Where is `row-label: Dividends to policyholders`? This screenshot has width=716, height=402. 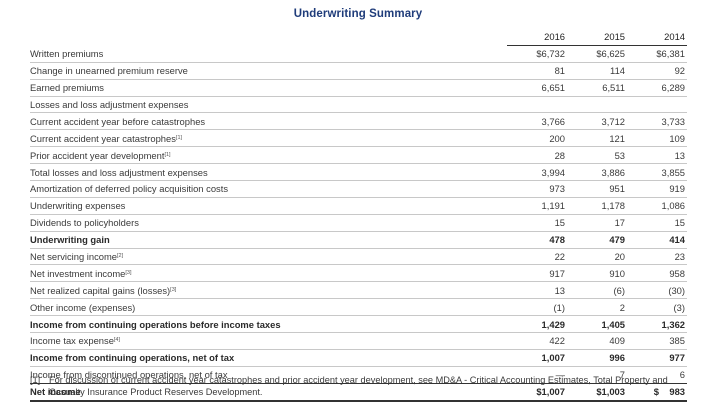 row-label: Dividends to policyholders is located at coordinates (268, 223).